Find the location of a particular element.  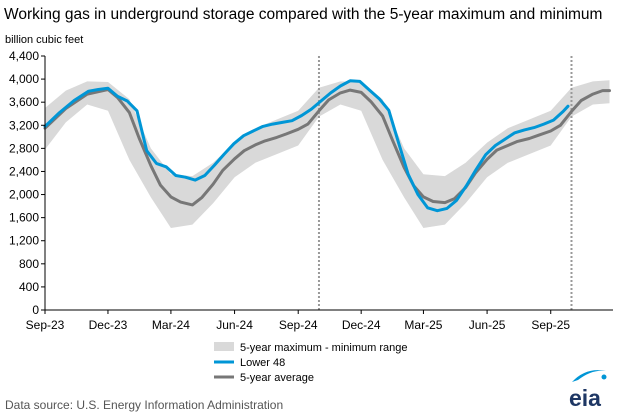

y-tick-label: 3,200 is located at coordinates (24, 125).